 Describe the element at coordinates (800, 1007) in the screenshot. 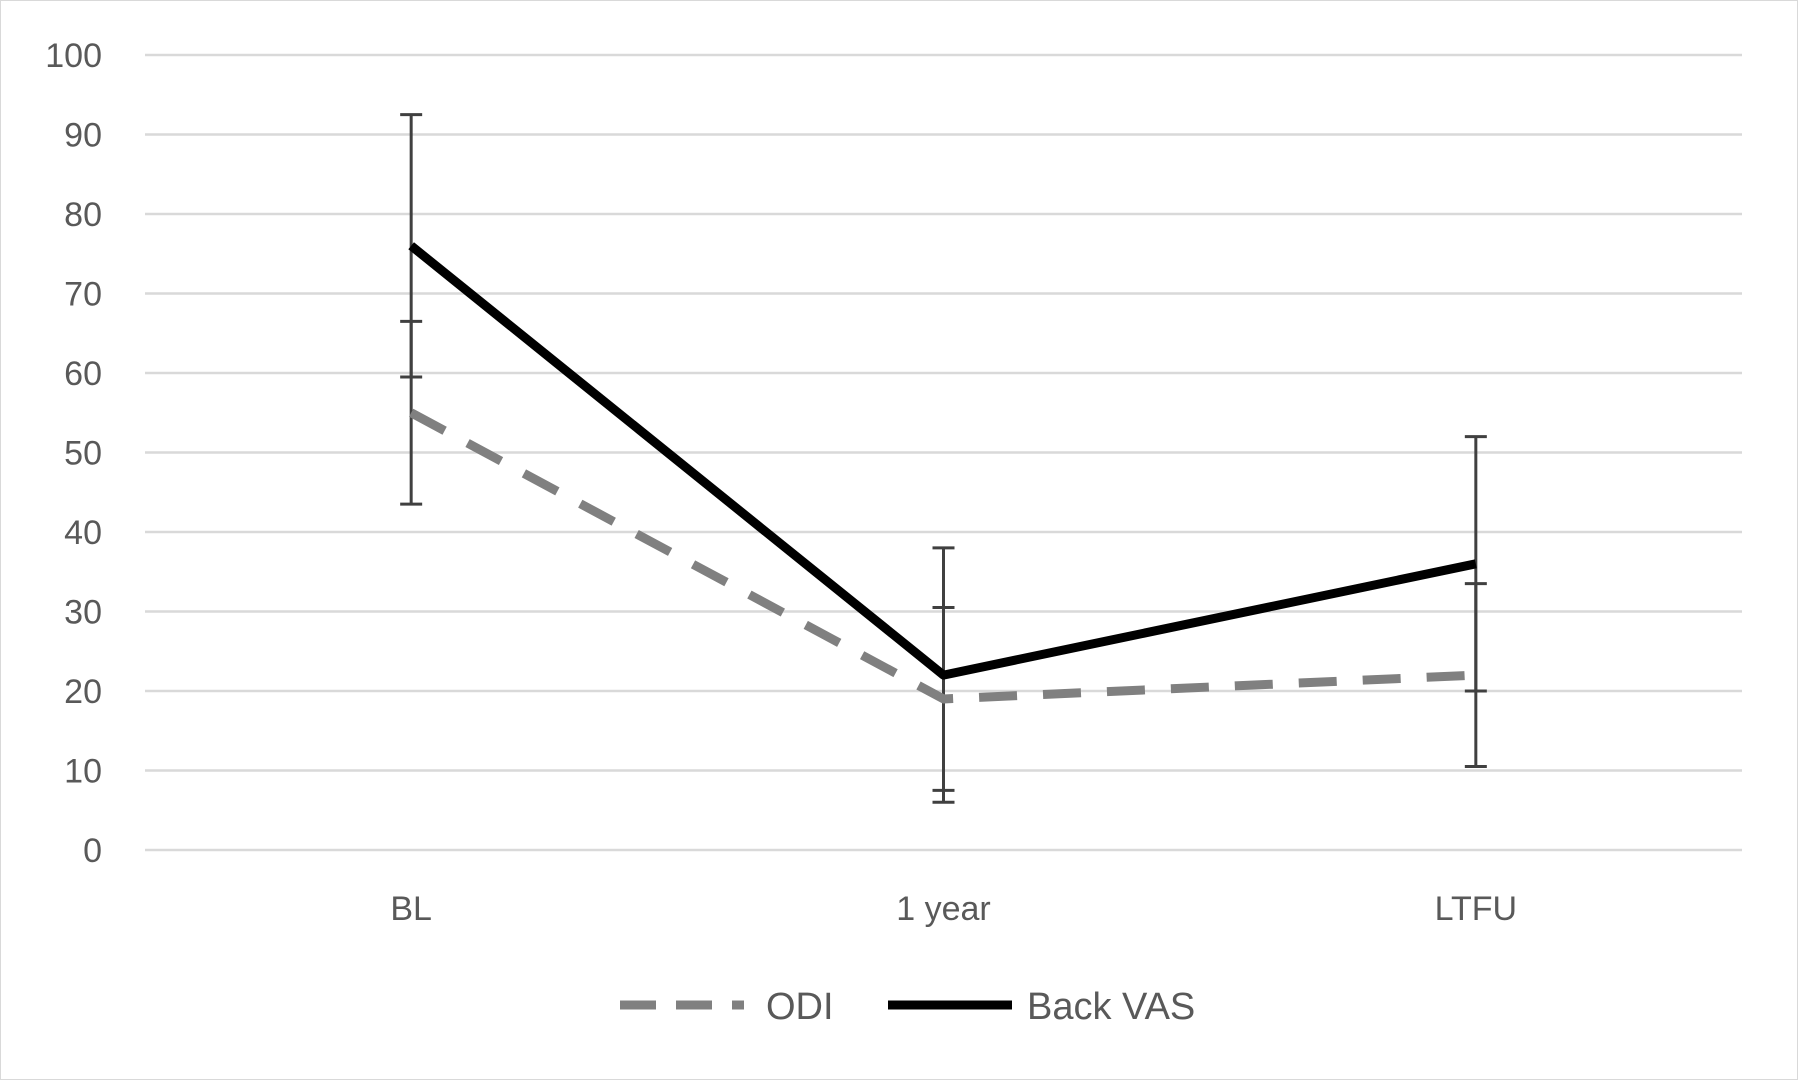

I see `legend-label: ODI` at that location.